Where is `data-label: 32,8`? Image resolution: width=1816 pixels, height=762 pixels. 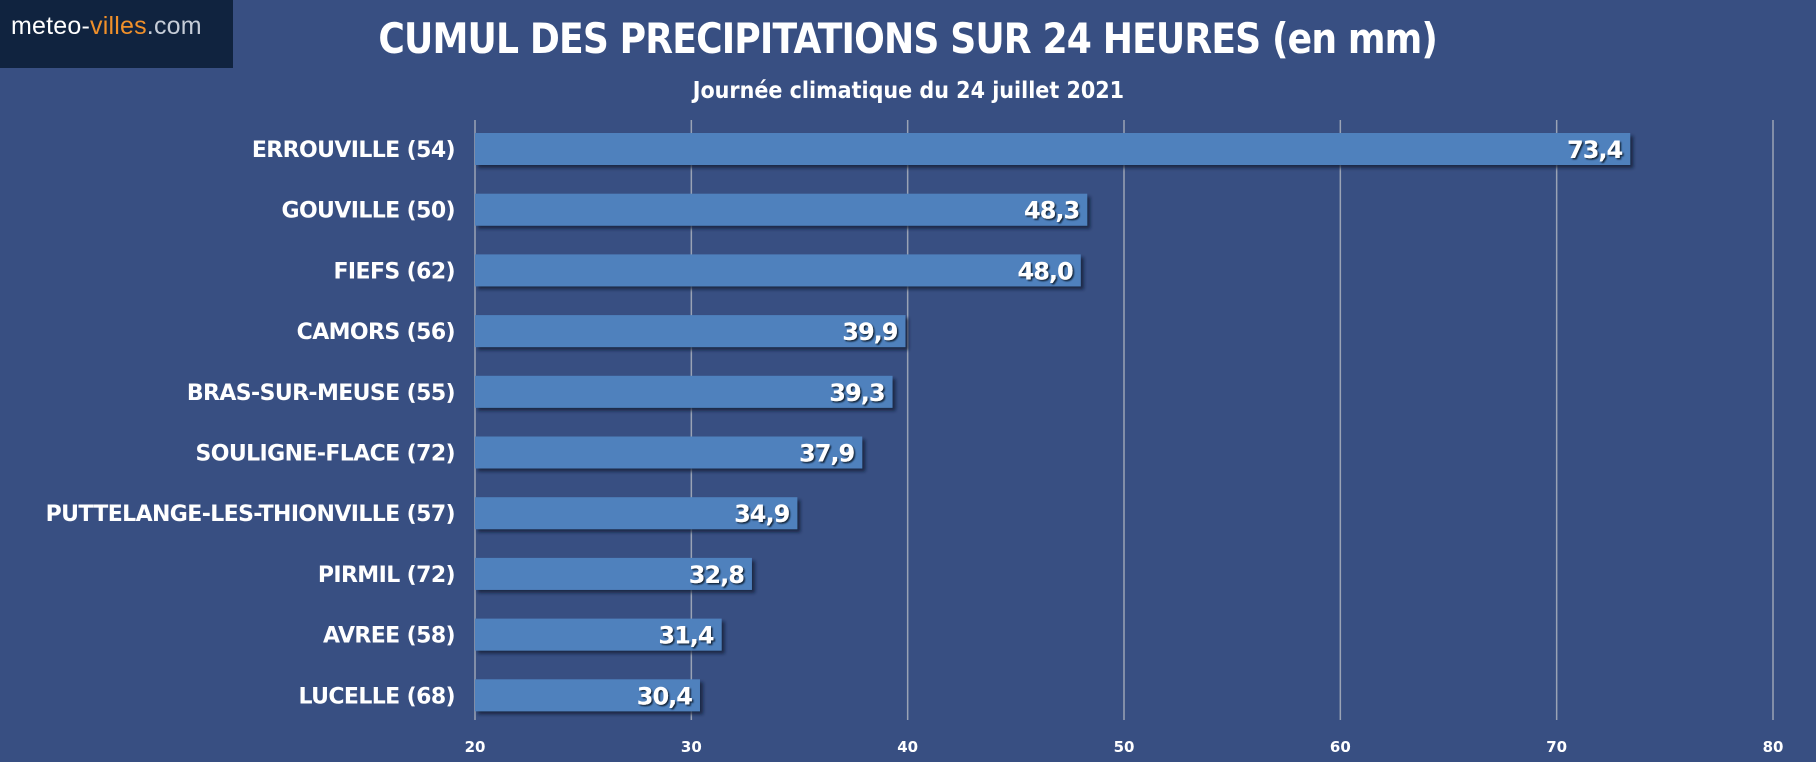 data-label: 32,8 is located at coordinates (717, 575).